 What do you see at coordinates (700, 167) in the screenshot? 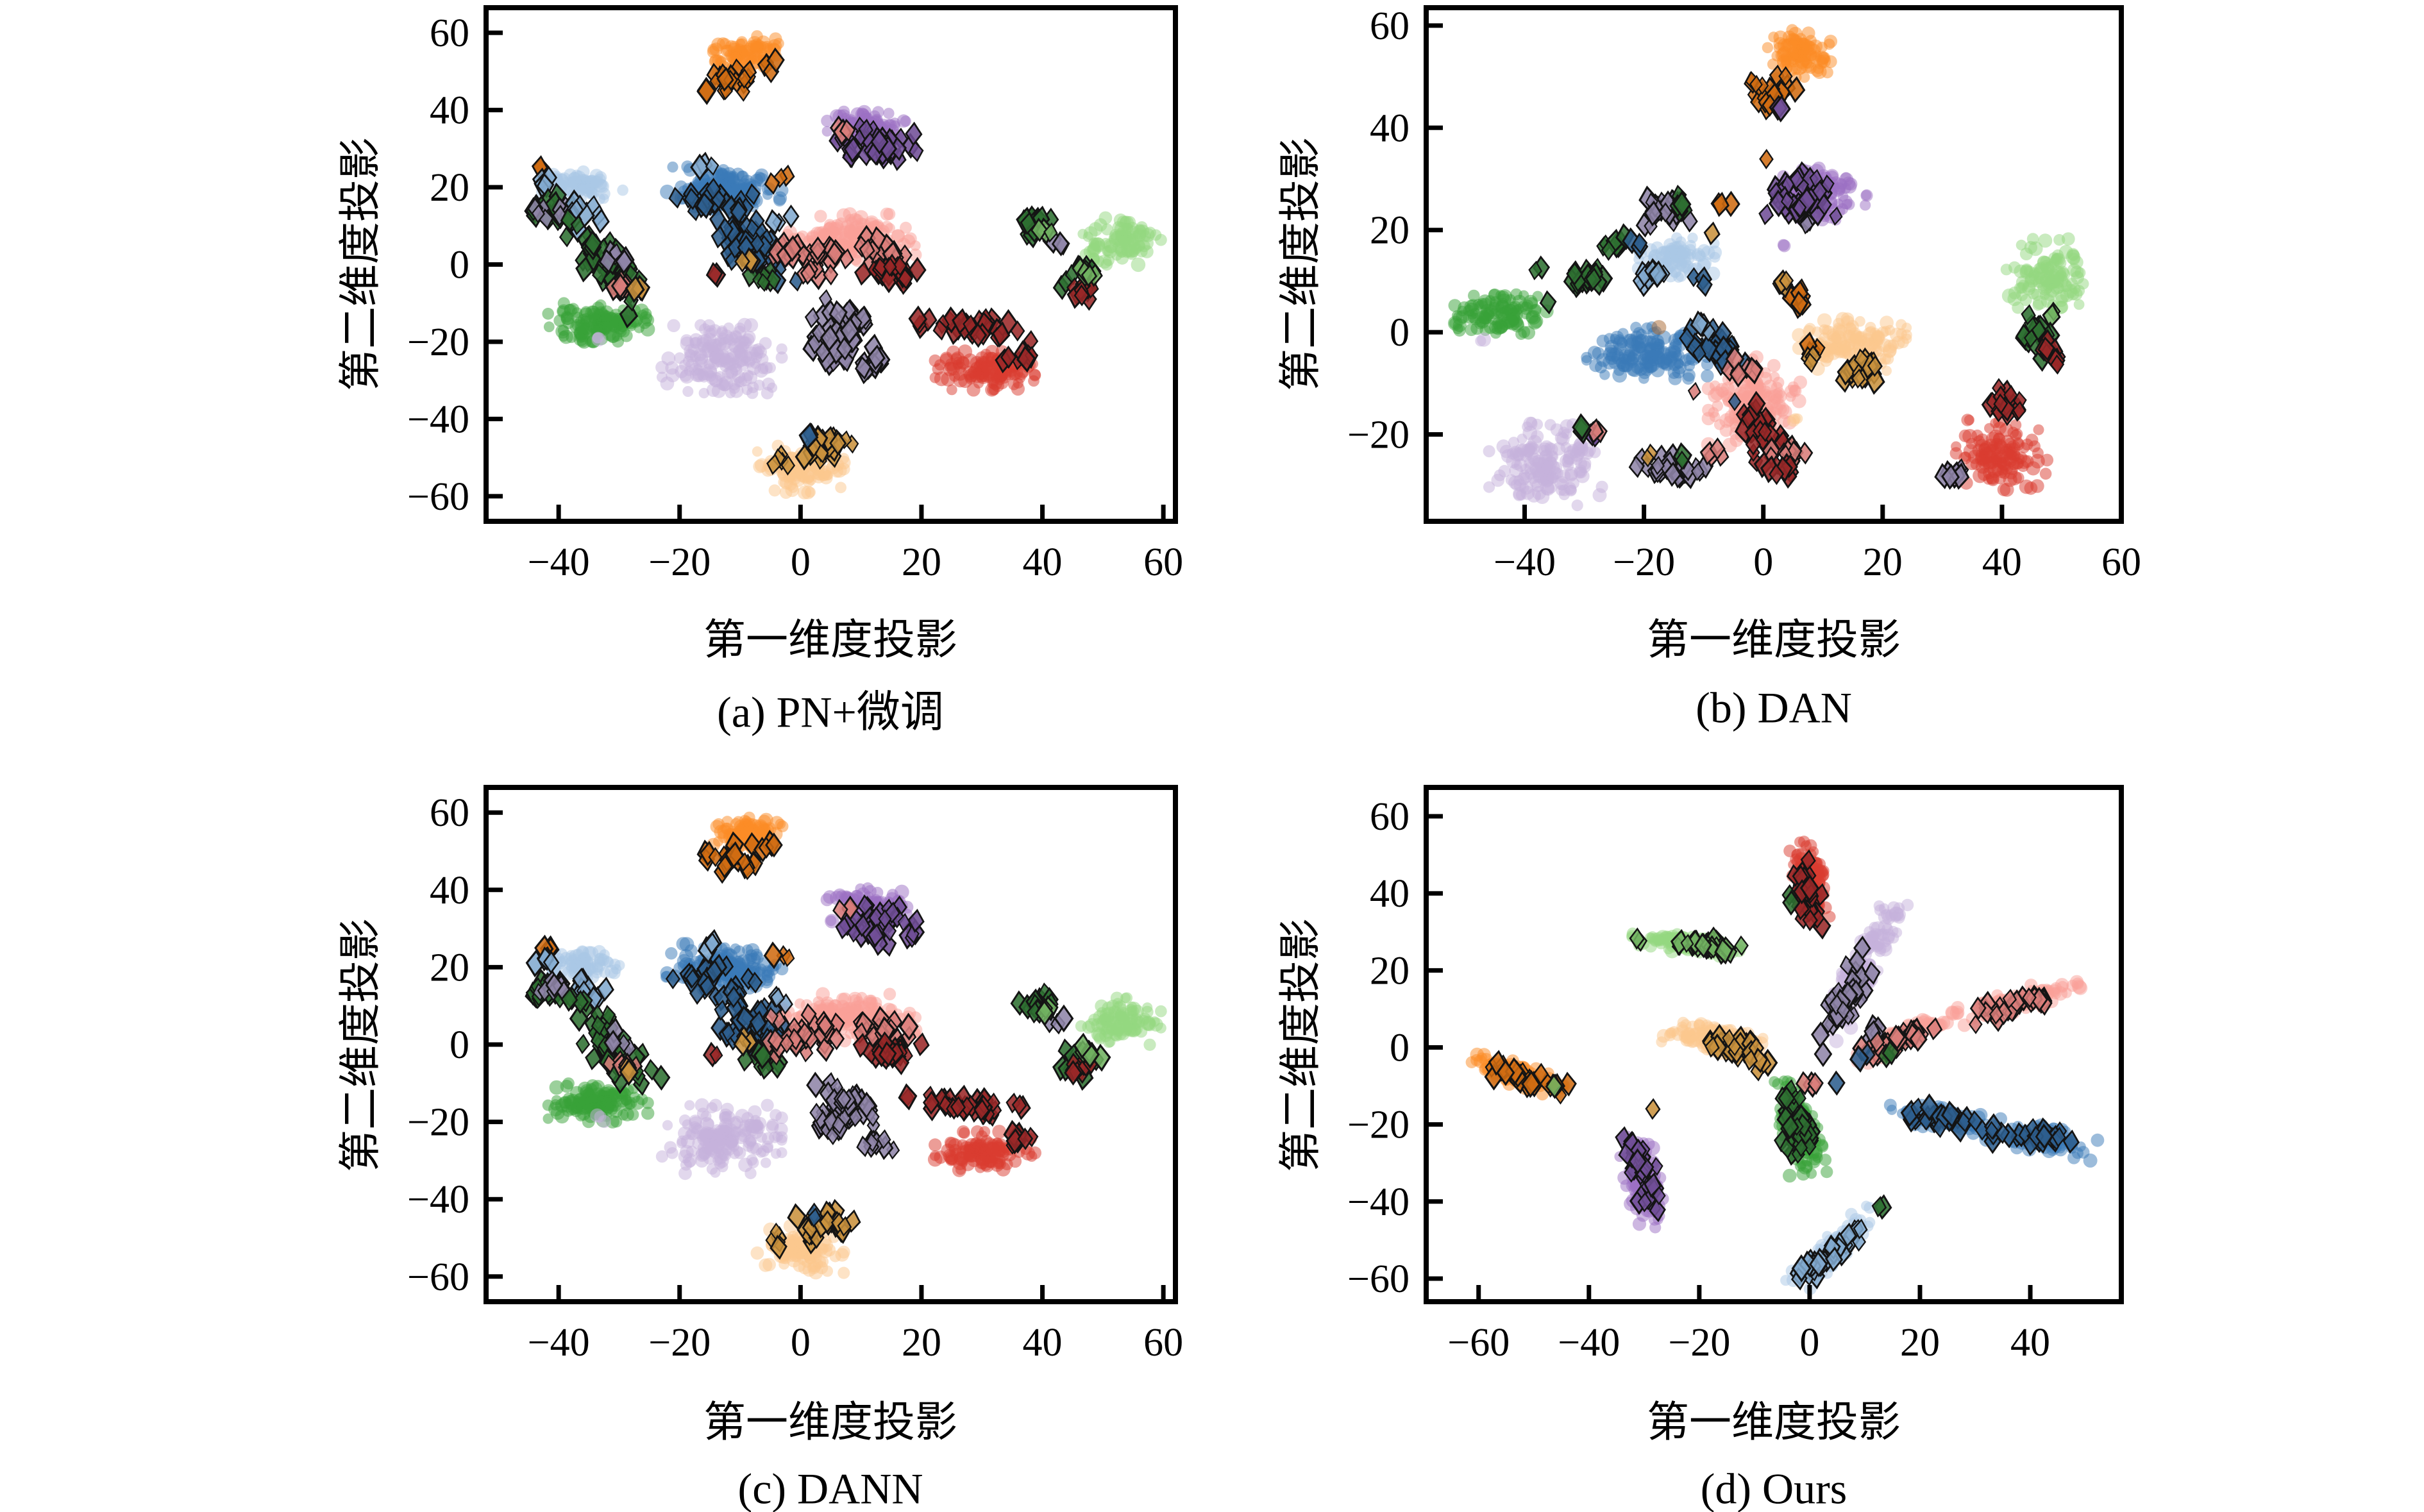
I see `data-point-diamond-lightblue` at bounding box center [700, 167].